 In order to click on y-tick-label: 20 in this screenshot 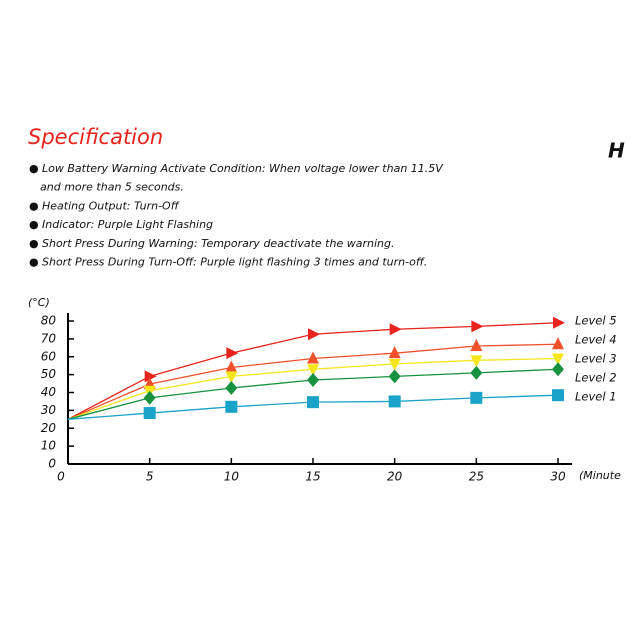, I will do `click(49, 428)`.